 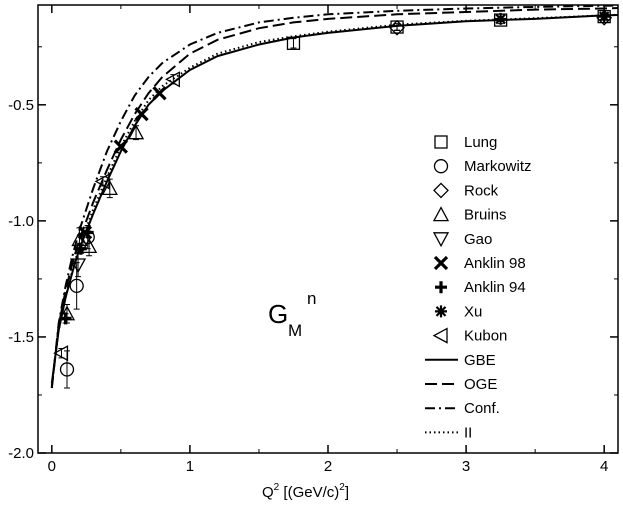 I want to click on legend-oge-label: OGE, so click(x=480, y=384).